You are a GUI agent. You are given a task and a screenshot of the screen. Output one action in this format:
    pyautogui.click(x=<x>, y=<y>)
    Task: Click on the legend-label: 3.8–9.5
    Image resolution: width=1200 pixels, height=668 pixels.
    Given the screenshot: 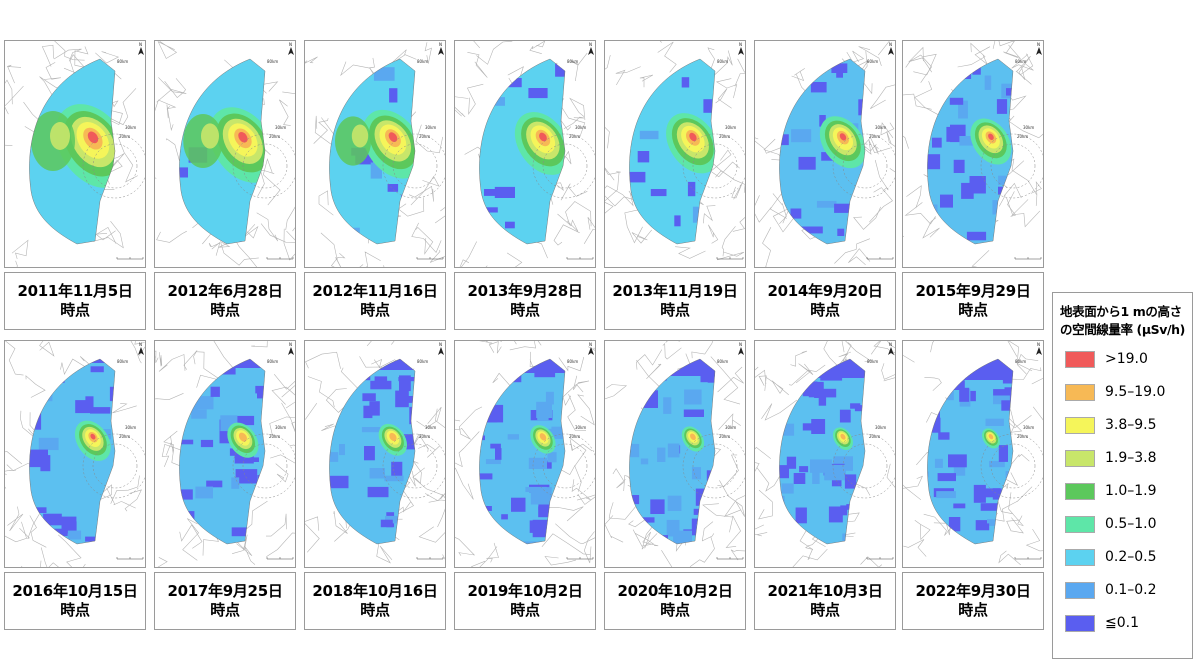 What is the action you would take?
    pyautogui.click(x=1131, y=425)
    